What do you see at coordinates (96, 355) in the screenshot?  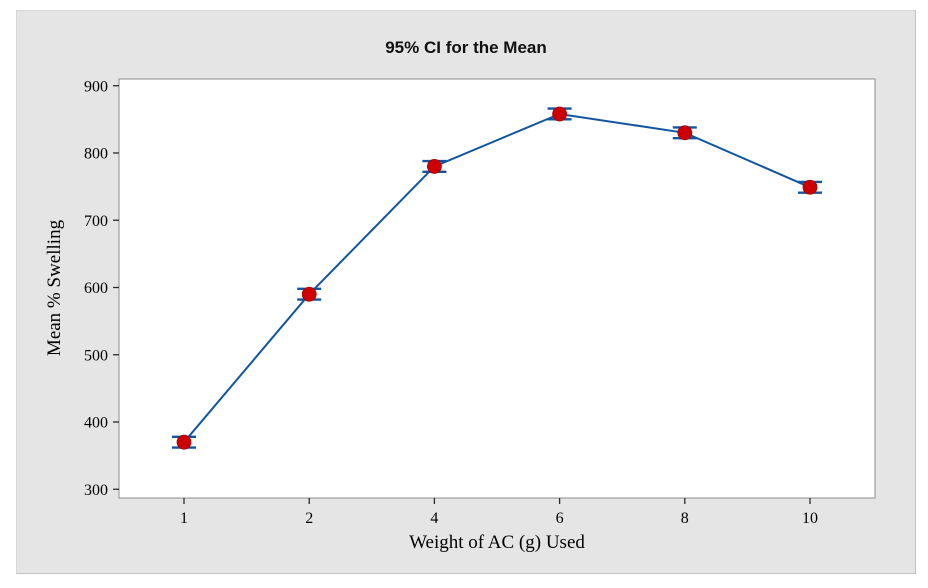 I see `y-tick-label: 500` at bounding box center [96, 355].